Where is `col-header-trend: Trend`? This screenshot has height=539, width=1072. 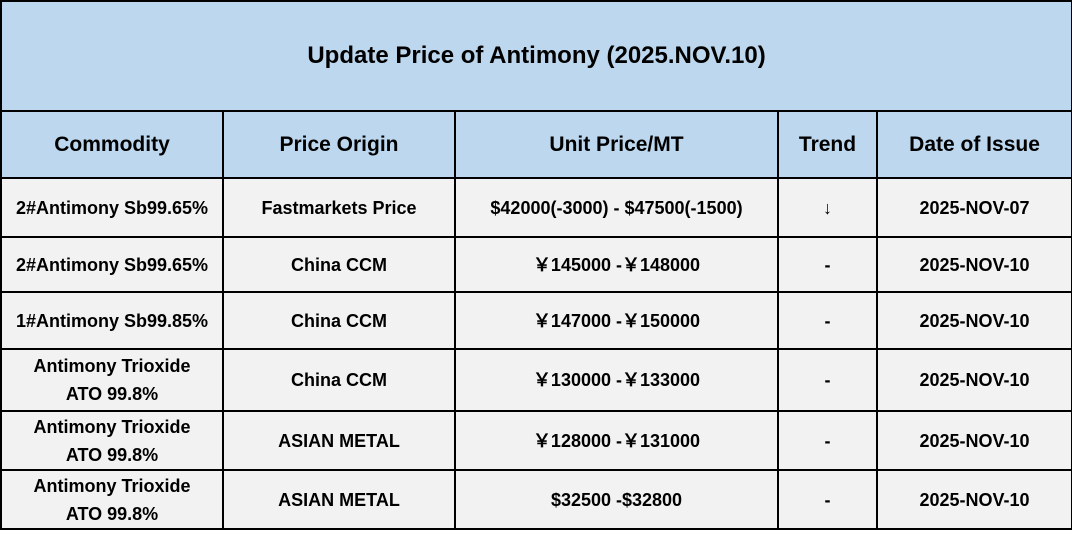
col-header-trend: Trend is located at coordinates (827, 144).